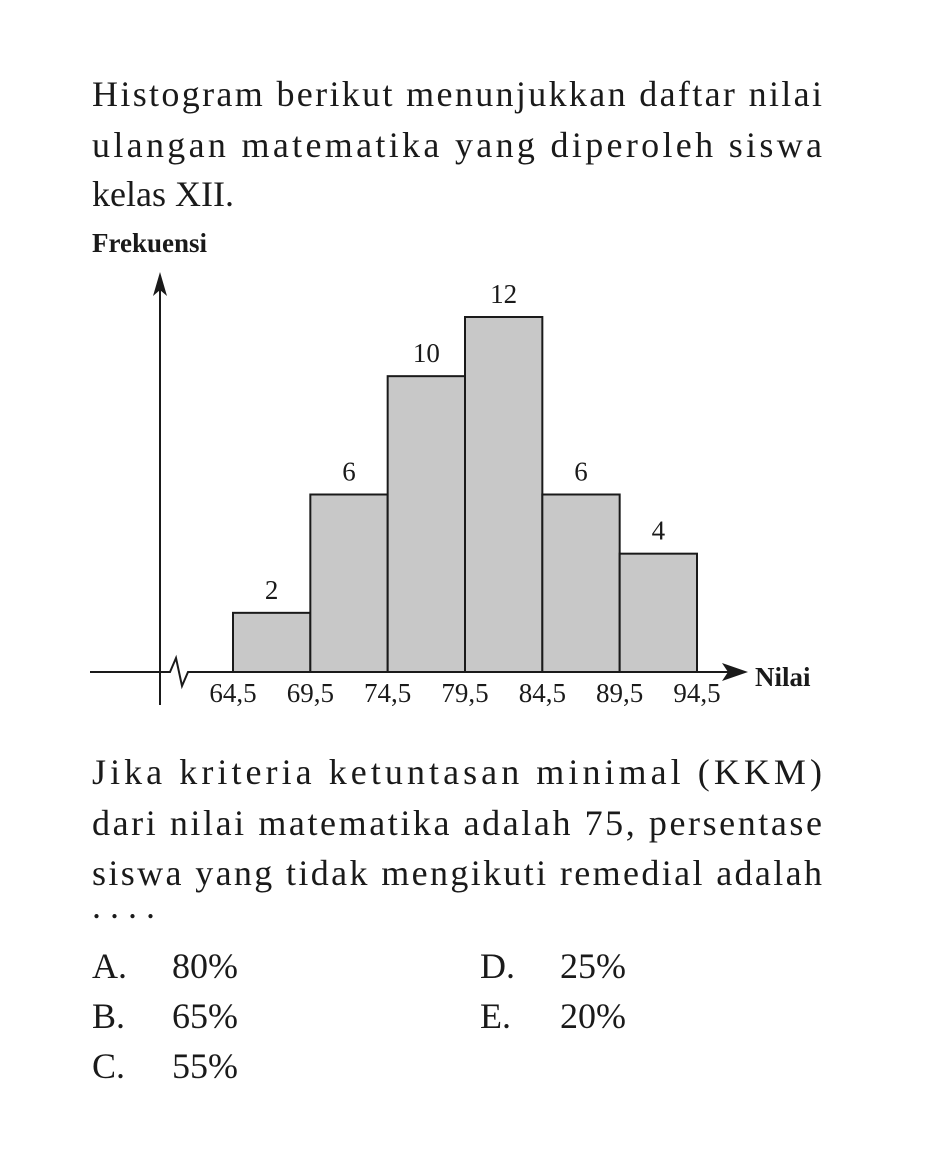 The image size is (928, 1156). Describe the element at coordinates (205, 966) in the screenshot. I see `option-text: 80%` at that location.